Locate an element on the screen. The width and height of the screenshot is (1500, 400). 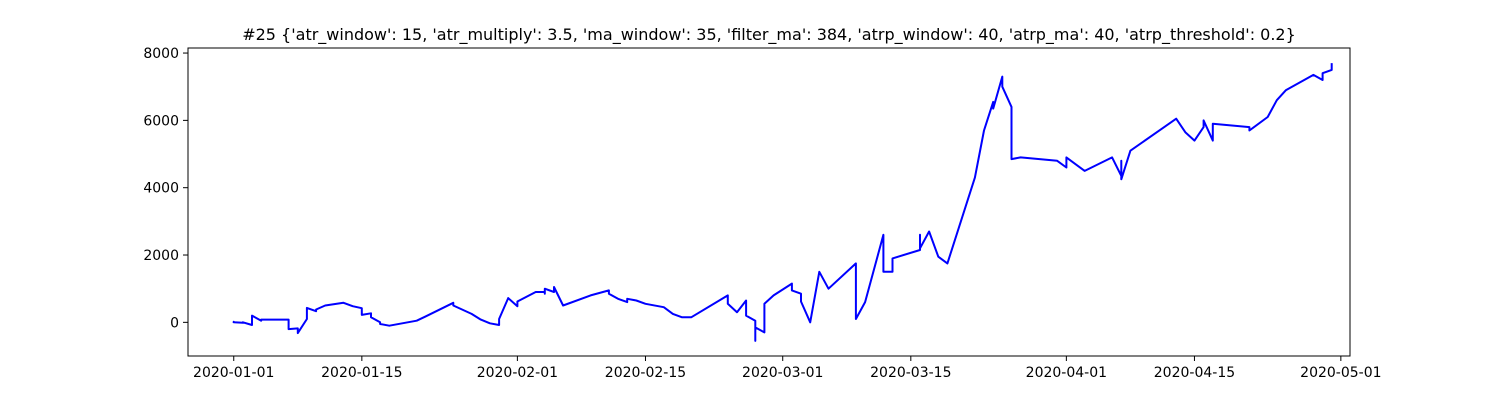
x-tick-label: 2020-03-15 is located at coordinates (910, 373).